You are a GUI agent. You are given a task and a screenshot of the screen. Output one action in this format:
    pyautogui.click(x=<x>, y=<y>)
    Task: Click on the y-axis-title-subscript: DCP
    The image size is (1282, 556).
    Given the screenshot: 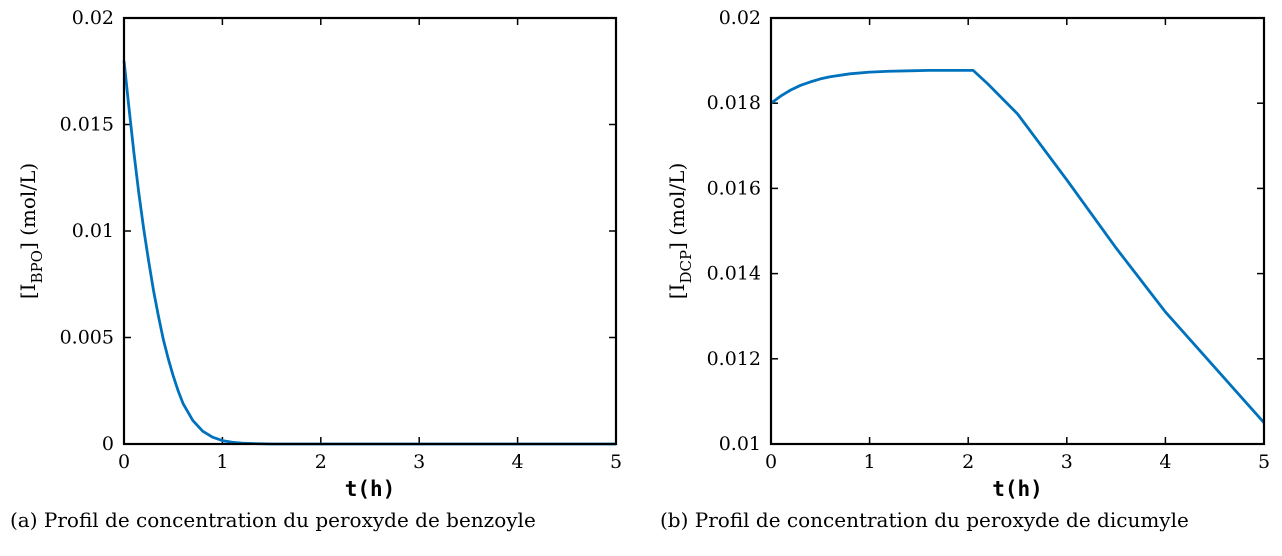 What is the action you would take?
    pyautogui.click(x=686, y=267)
    